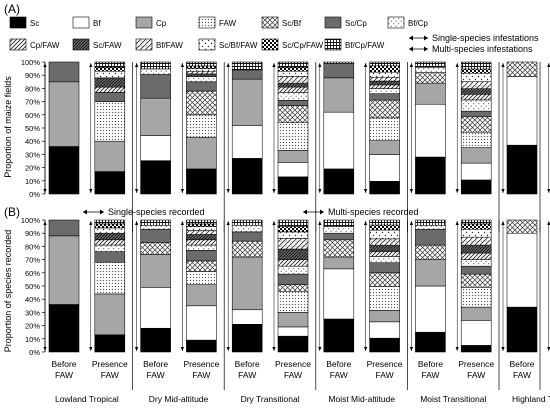  Describe the element at coordinates (32, 260) in the screenshot. I see `y-tick-label: 70%` at that location.